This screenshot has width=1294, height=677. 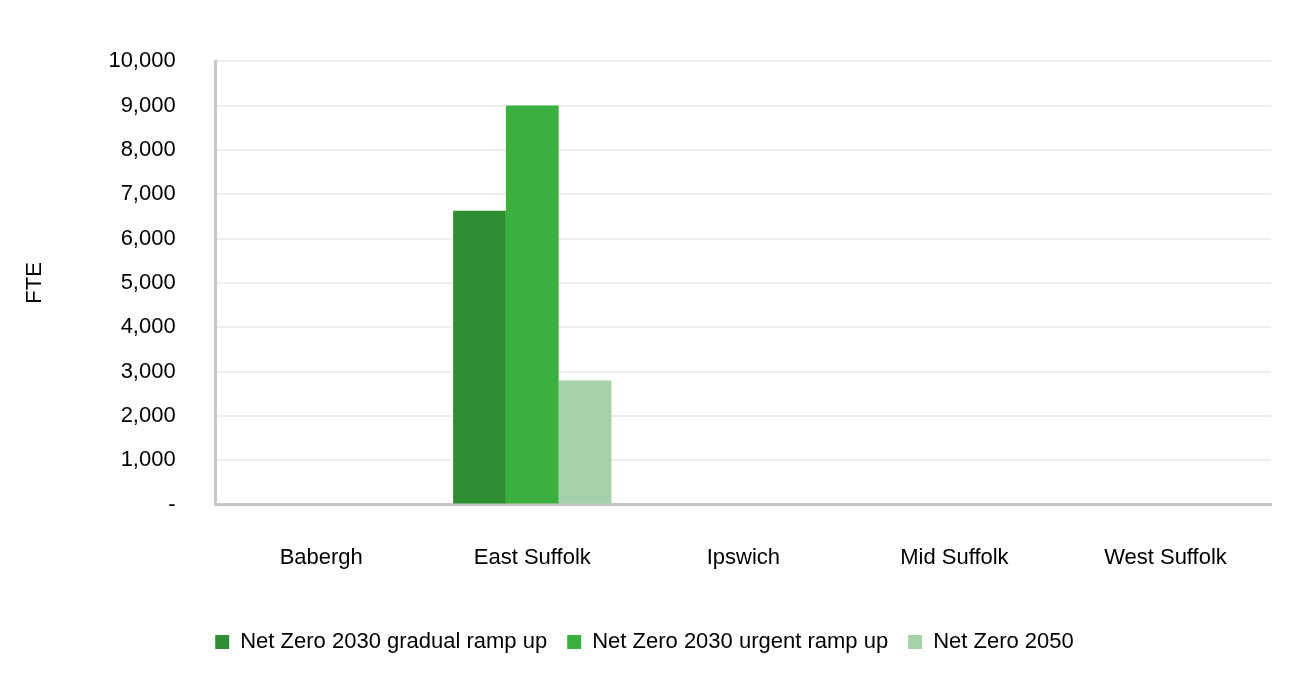 I want to click on y-tick-label: 7,000, so click(x=148, y=193).